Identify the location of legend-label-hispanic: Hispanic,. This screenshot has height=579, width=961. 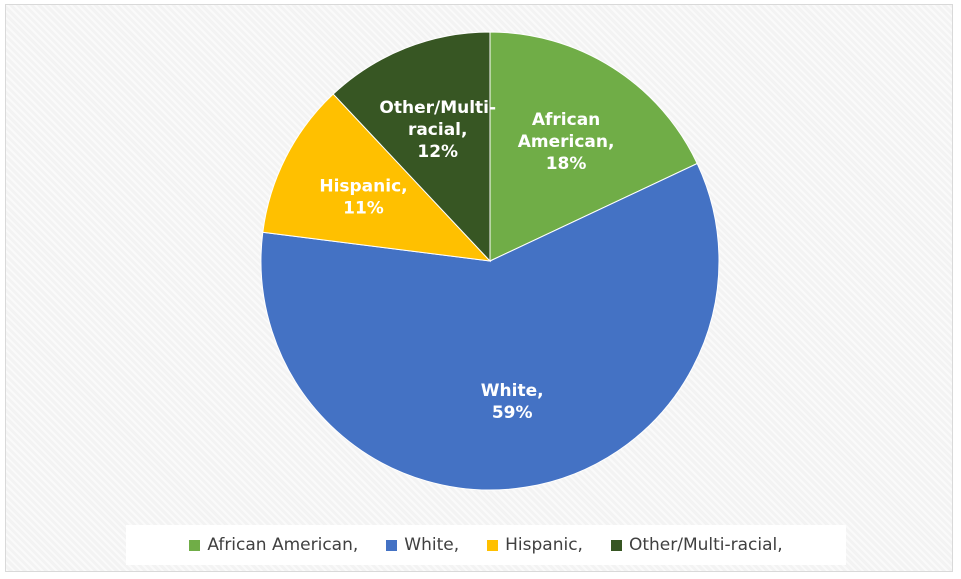
(544, 545).